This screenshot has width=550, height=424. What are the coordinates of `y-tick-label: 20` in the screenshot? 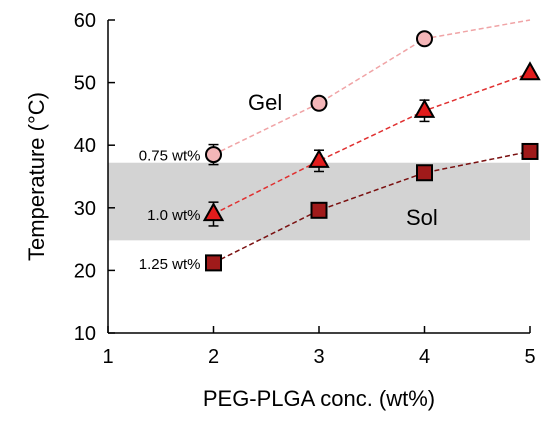 It's located at (85, 271).